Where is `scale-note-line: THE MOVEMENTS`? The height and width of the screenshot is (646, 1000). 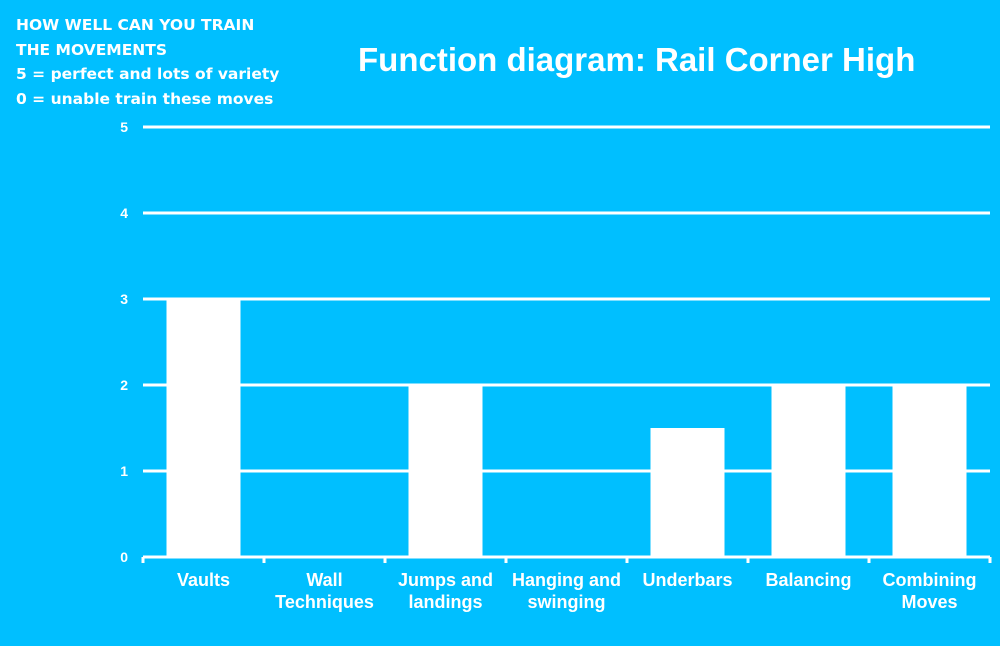 scale-note-line: THE MOVEMENTS is located at coordinates (92, 49).